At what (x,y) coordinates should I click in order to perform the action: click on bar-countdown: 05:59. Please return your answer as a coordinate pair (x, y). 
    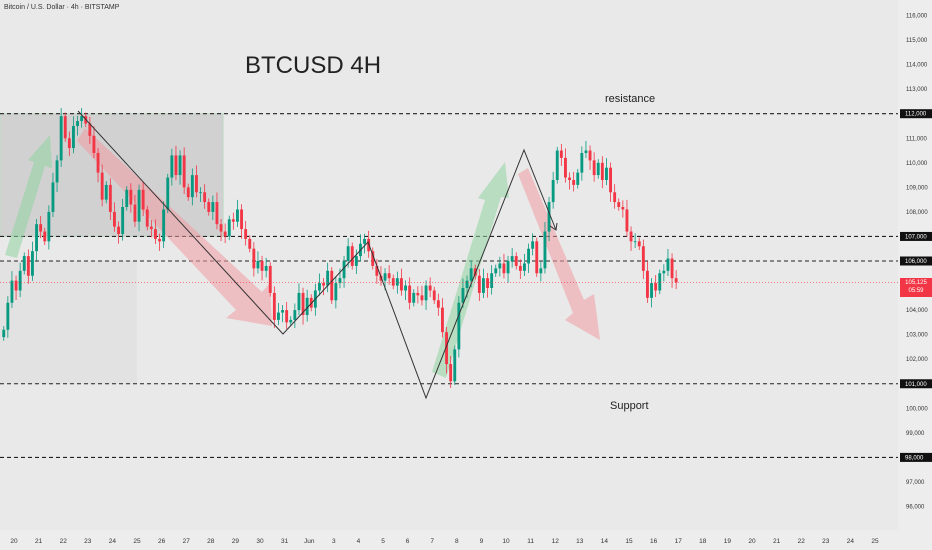
    Looking at the image, I should click on (916, 291).